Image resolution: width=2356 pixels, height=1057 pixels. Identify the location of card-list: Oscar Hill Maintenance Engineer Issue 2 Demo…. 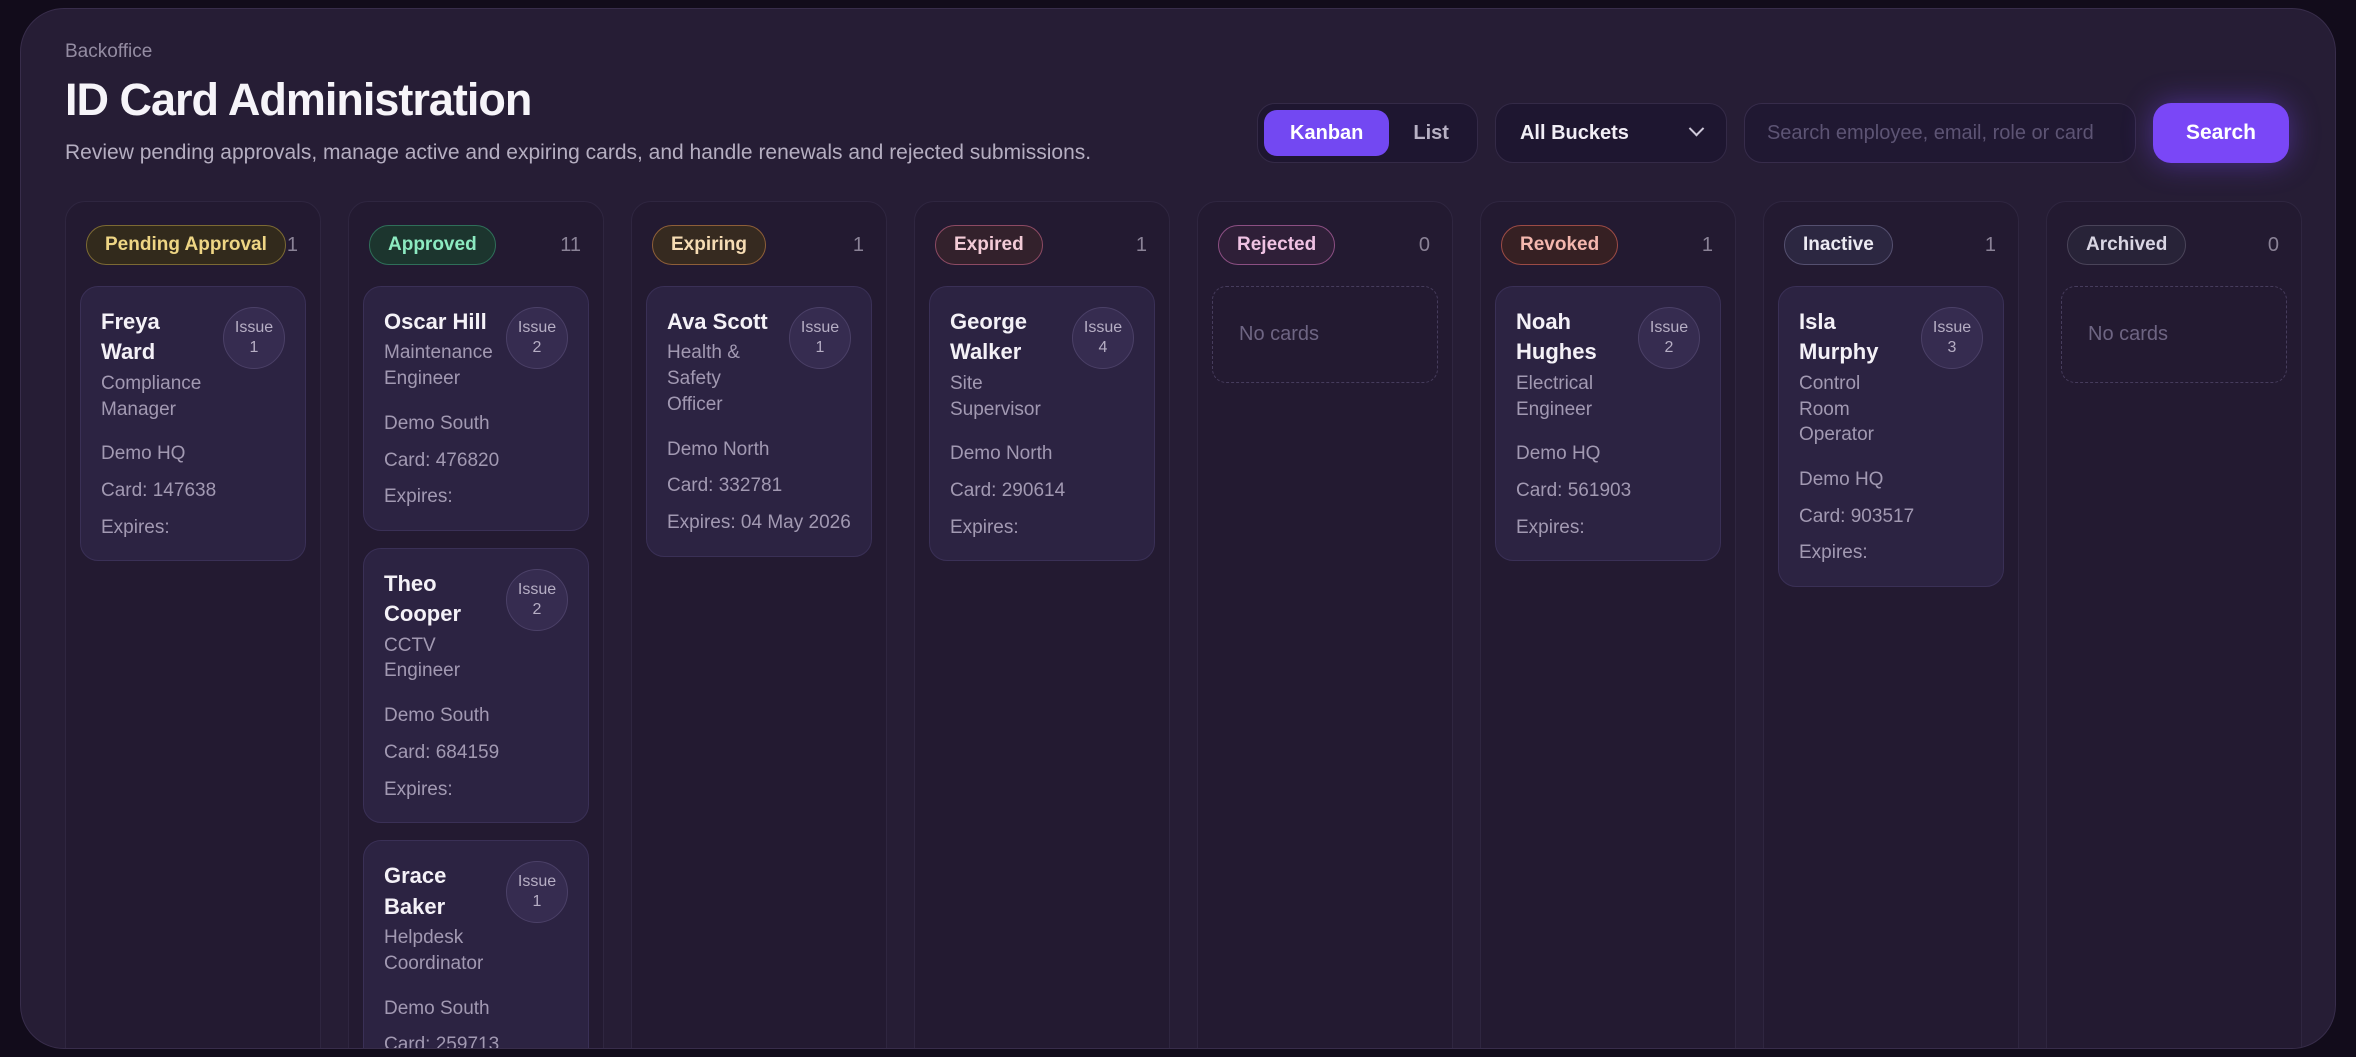
(476, 667).